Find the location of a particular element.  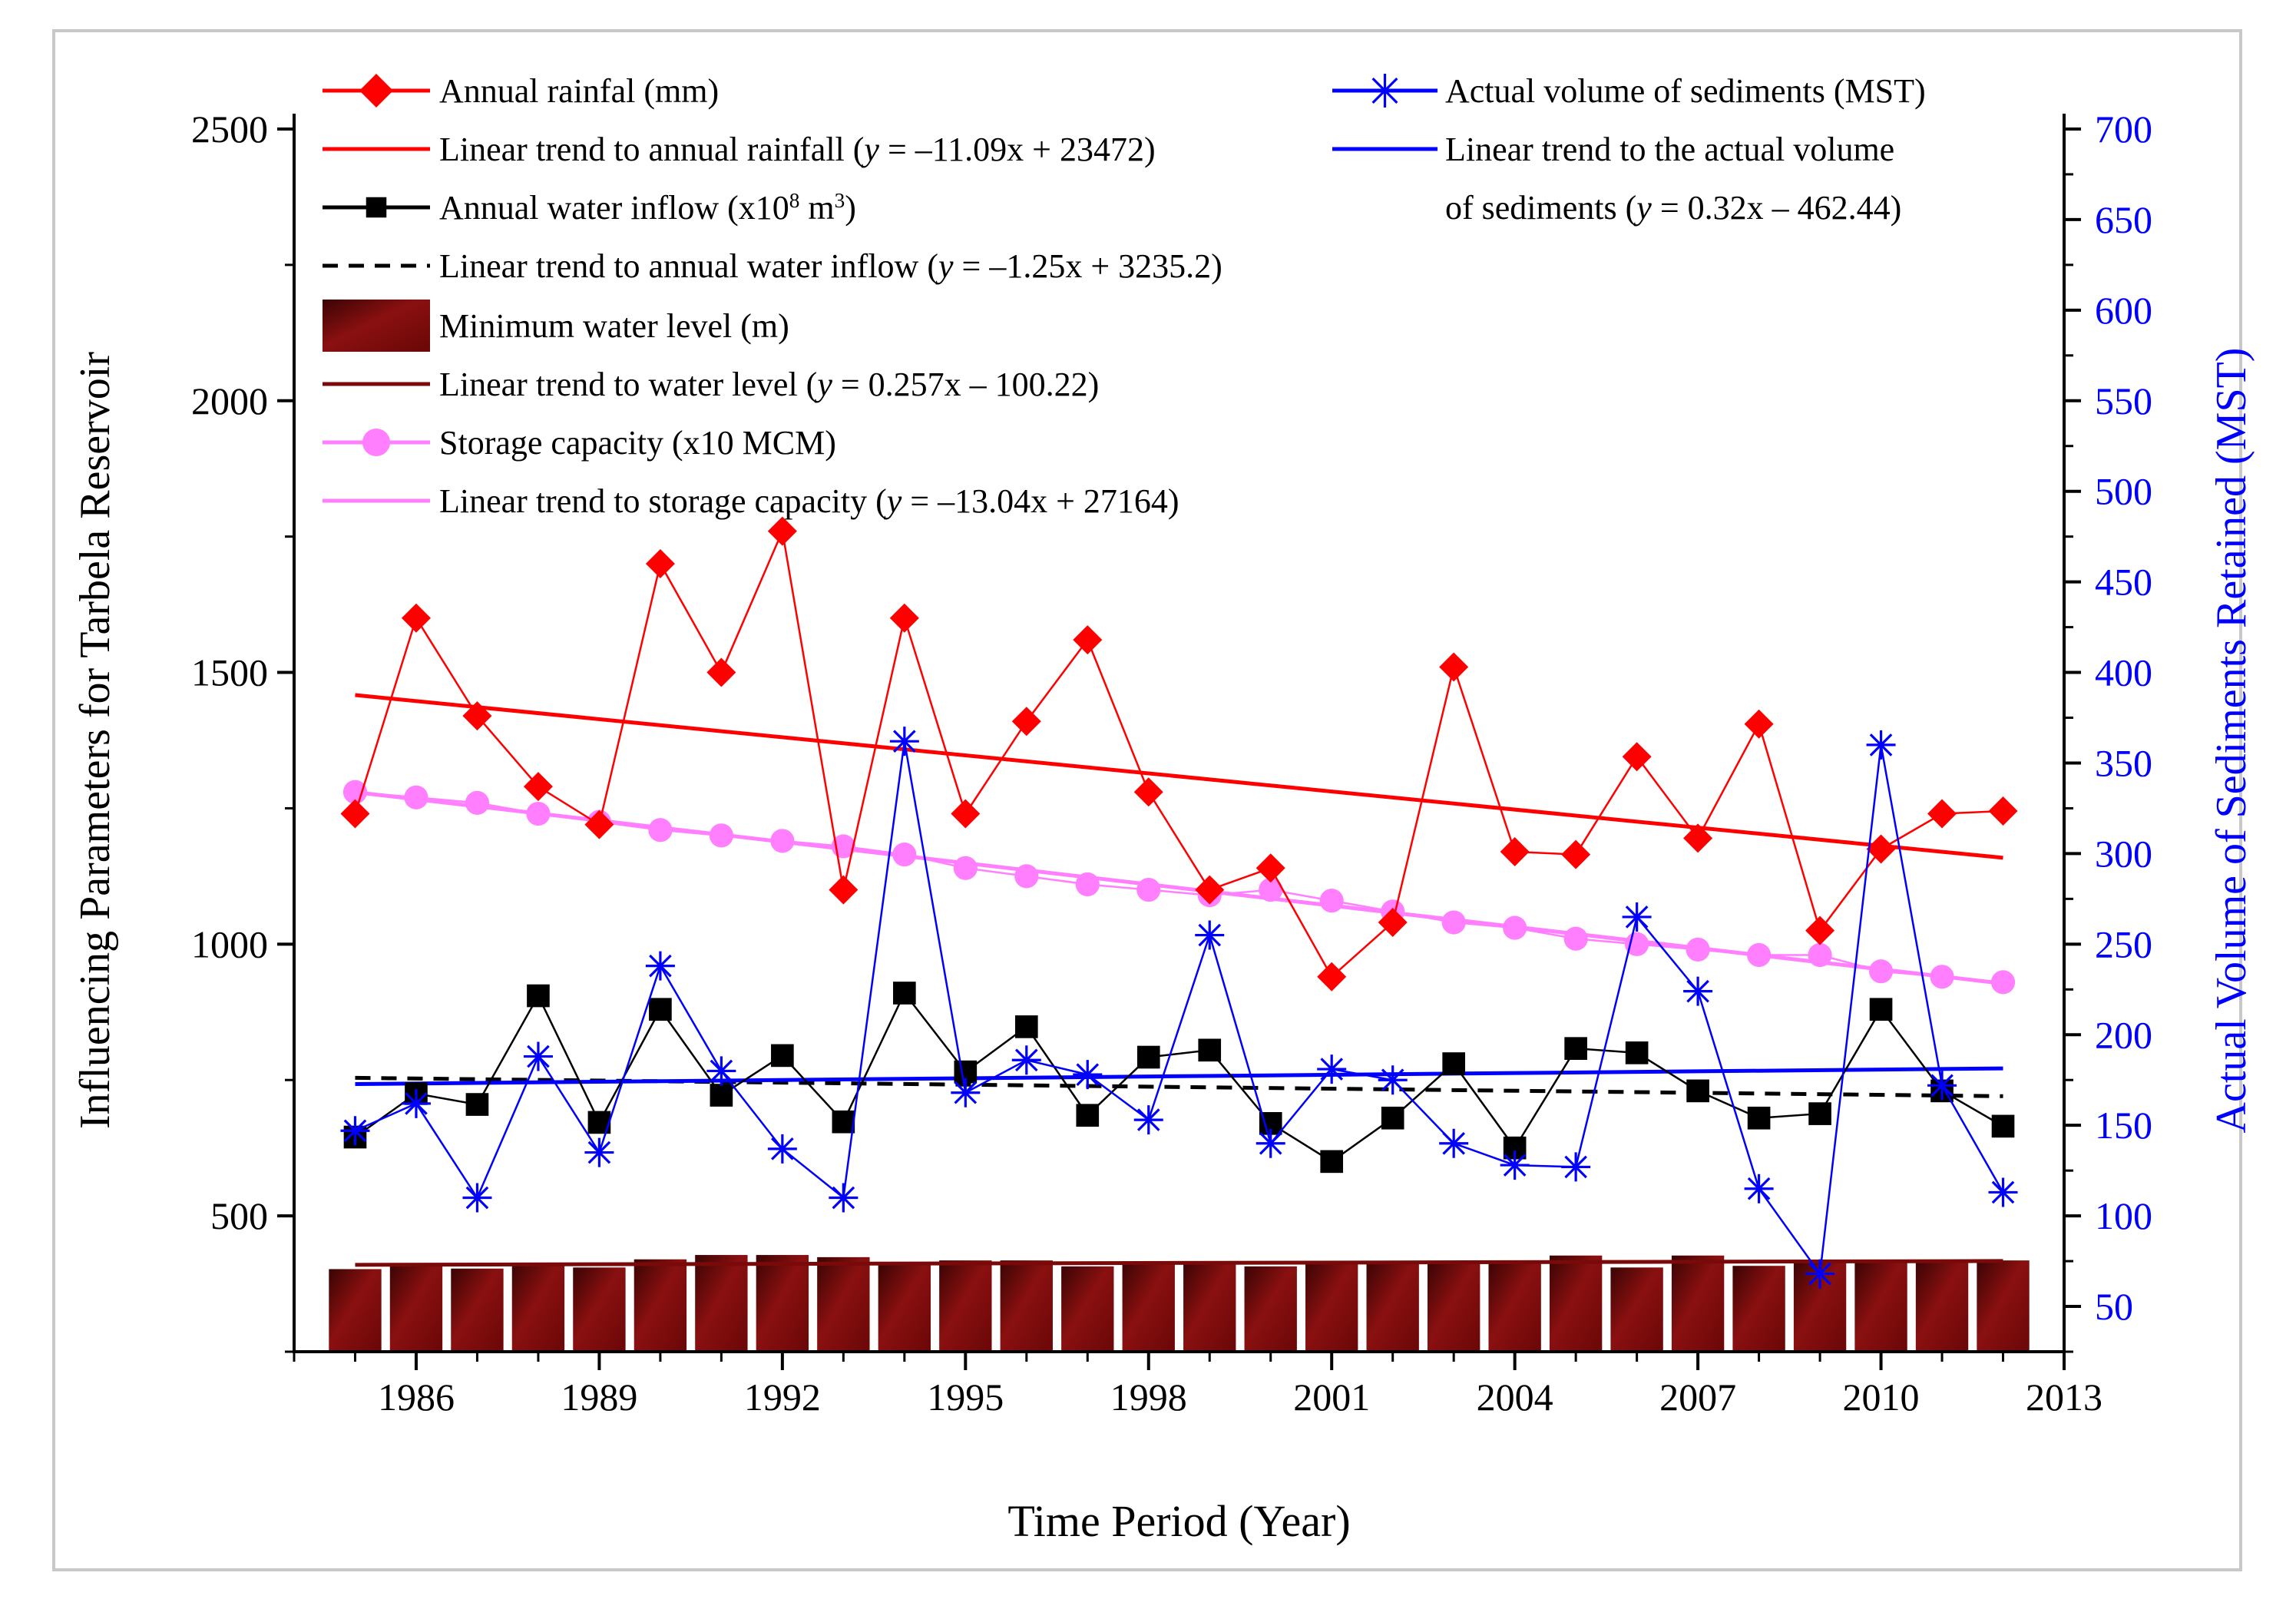

x-tick-label: 1986 is located at coordinates (416, 1397).